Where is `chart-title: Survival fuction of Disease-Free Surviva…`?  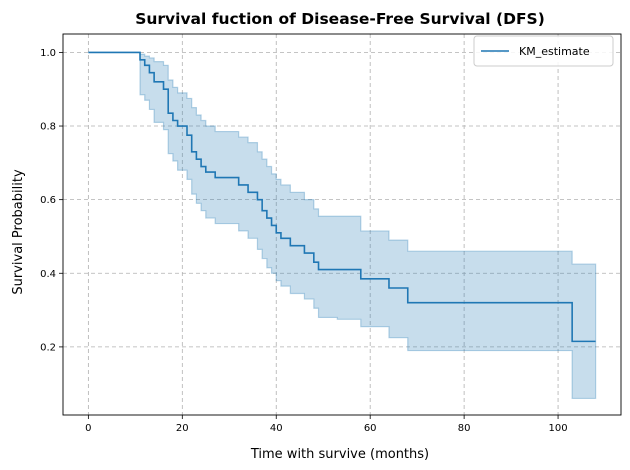
chart-title: Survival fuction of Disease-Free Surviva… is located at coordinates (340, 19).